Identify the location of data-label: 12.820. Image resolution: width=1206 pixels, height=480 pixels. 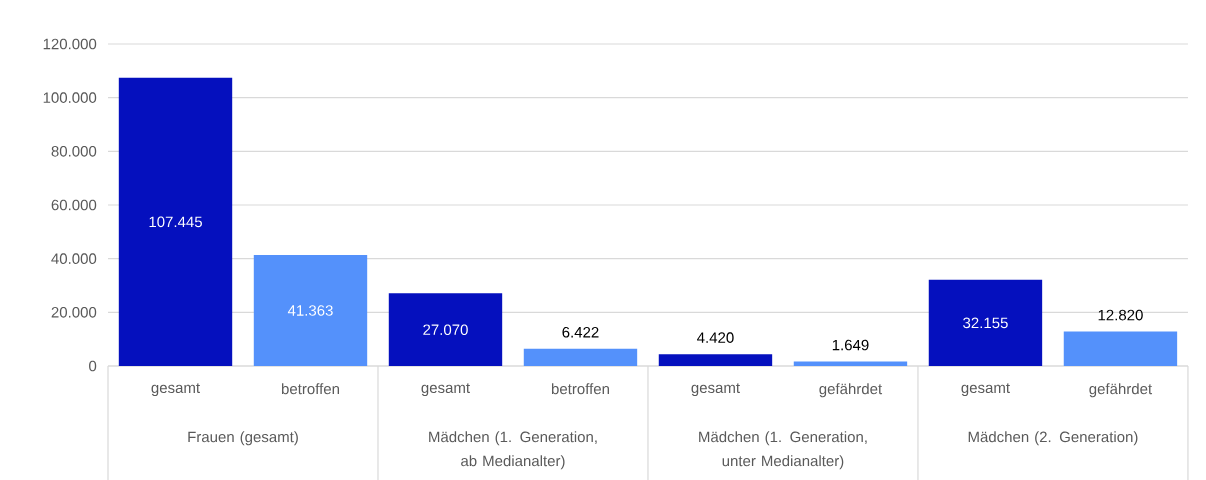
(1120, 315).